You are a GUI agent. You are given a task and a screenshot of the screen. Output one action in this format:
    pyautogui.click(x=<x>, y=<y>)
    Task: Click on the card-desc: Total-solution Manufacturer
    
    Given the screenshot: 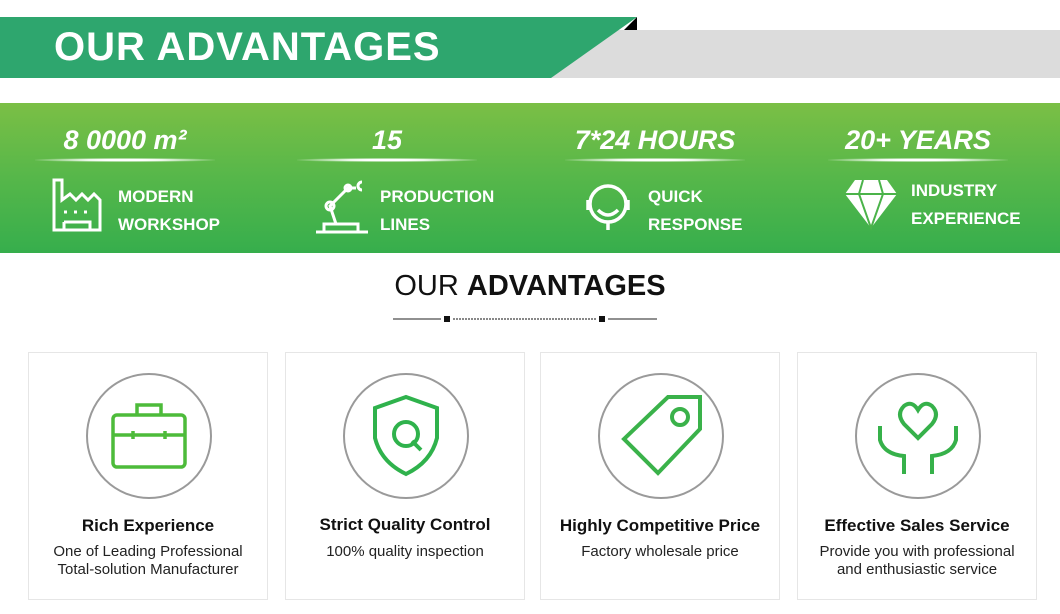 What is the action you would take?
    pyautogui.click(x=148, y=569)
    